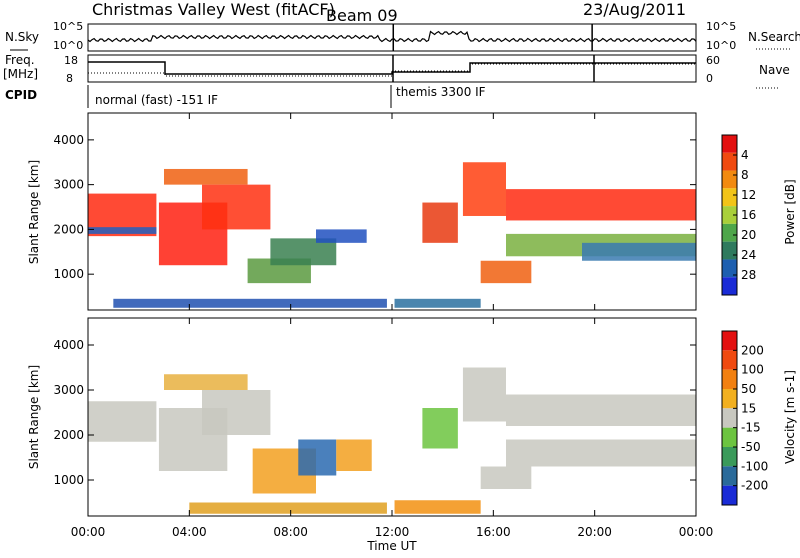  I want to click on power-colorbar: 4 8 12 16 20 24 28, so click(738, 215).